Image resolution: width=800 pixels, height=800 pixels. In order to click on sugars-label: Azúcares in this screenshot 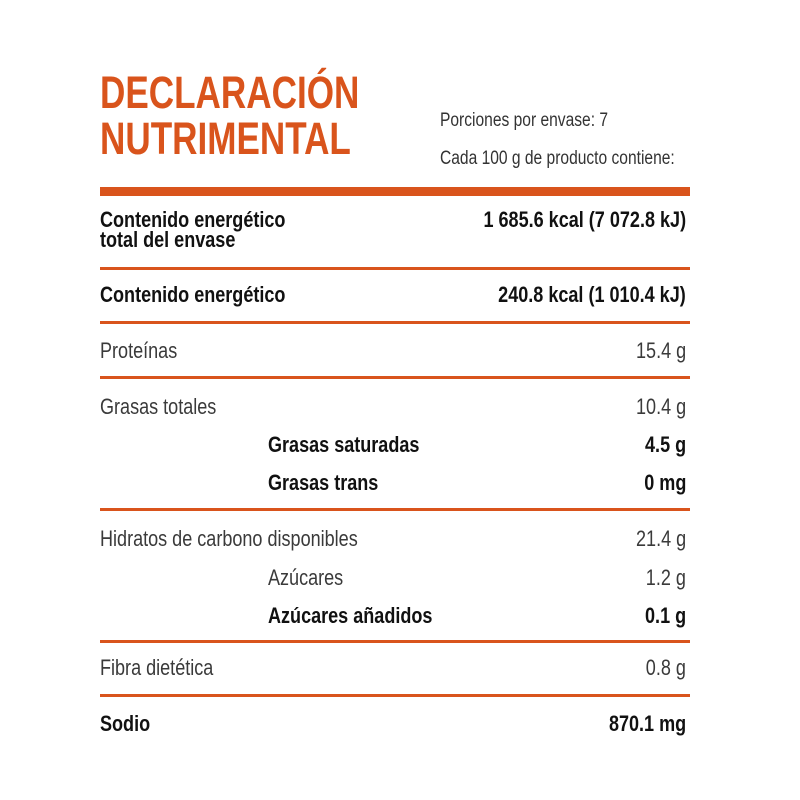, I will do `click(306, 577)`.